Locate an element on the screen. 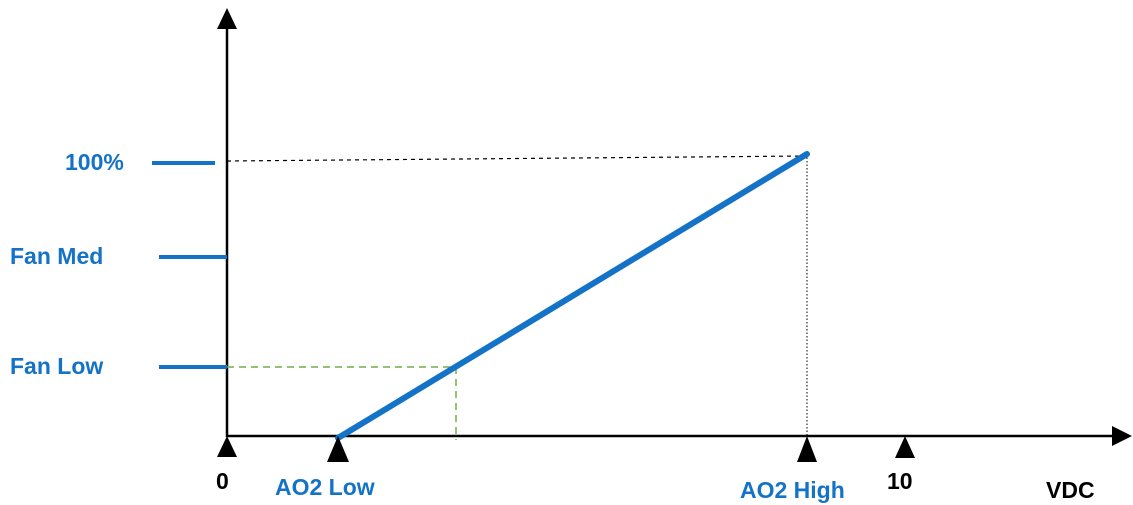  marker-ten is located at coordinates (905, 447).